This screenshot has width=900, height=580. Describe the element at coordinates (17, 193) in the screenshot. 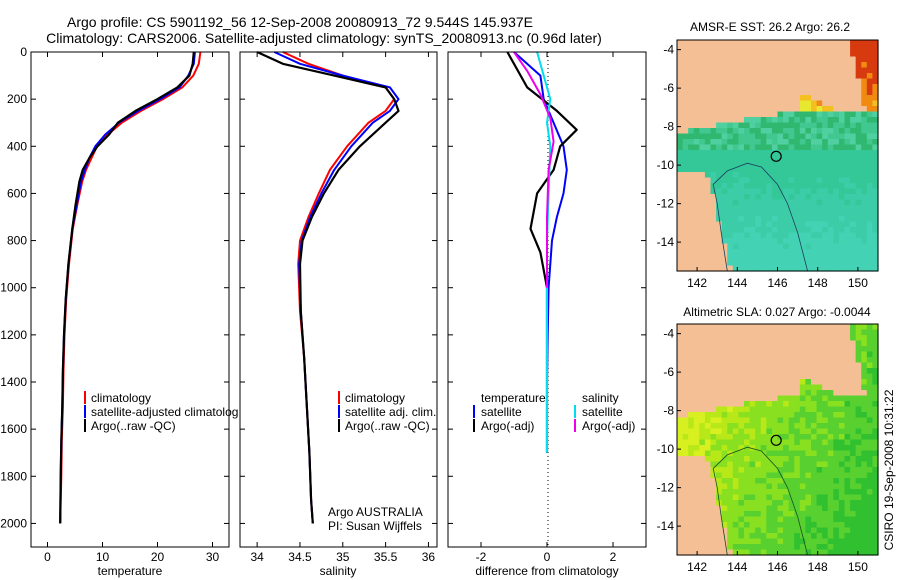

I see `y-tick-label: 600` at that location.